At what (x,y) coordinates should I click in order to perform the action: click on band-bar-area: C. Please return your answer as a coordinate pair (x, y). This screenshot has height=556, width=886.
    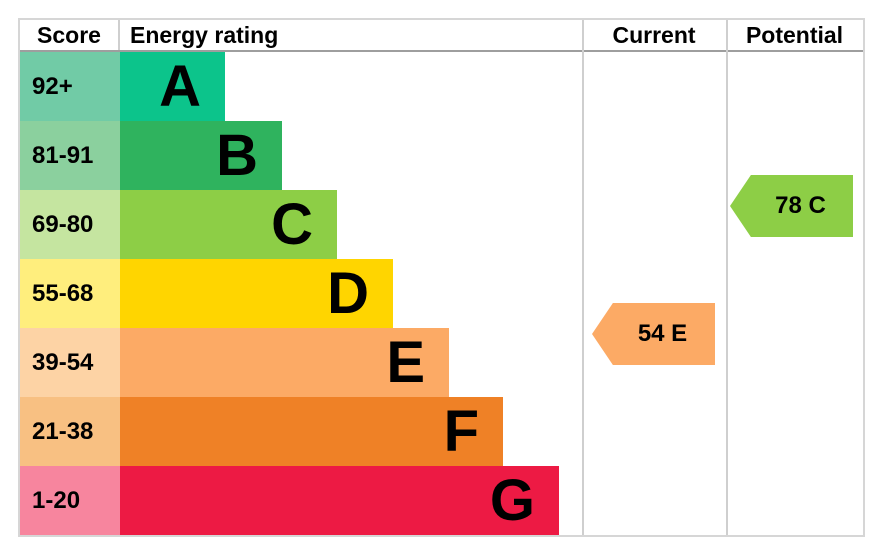
    Looking at the image, I should click on (491, 224).